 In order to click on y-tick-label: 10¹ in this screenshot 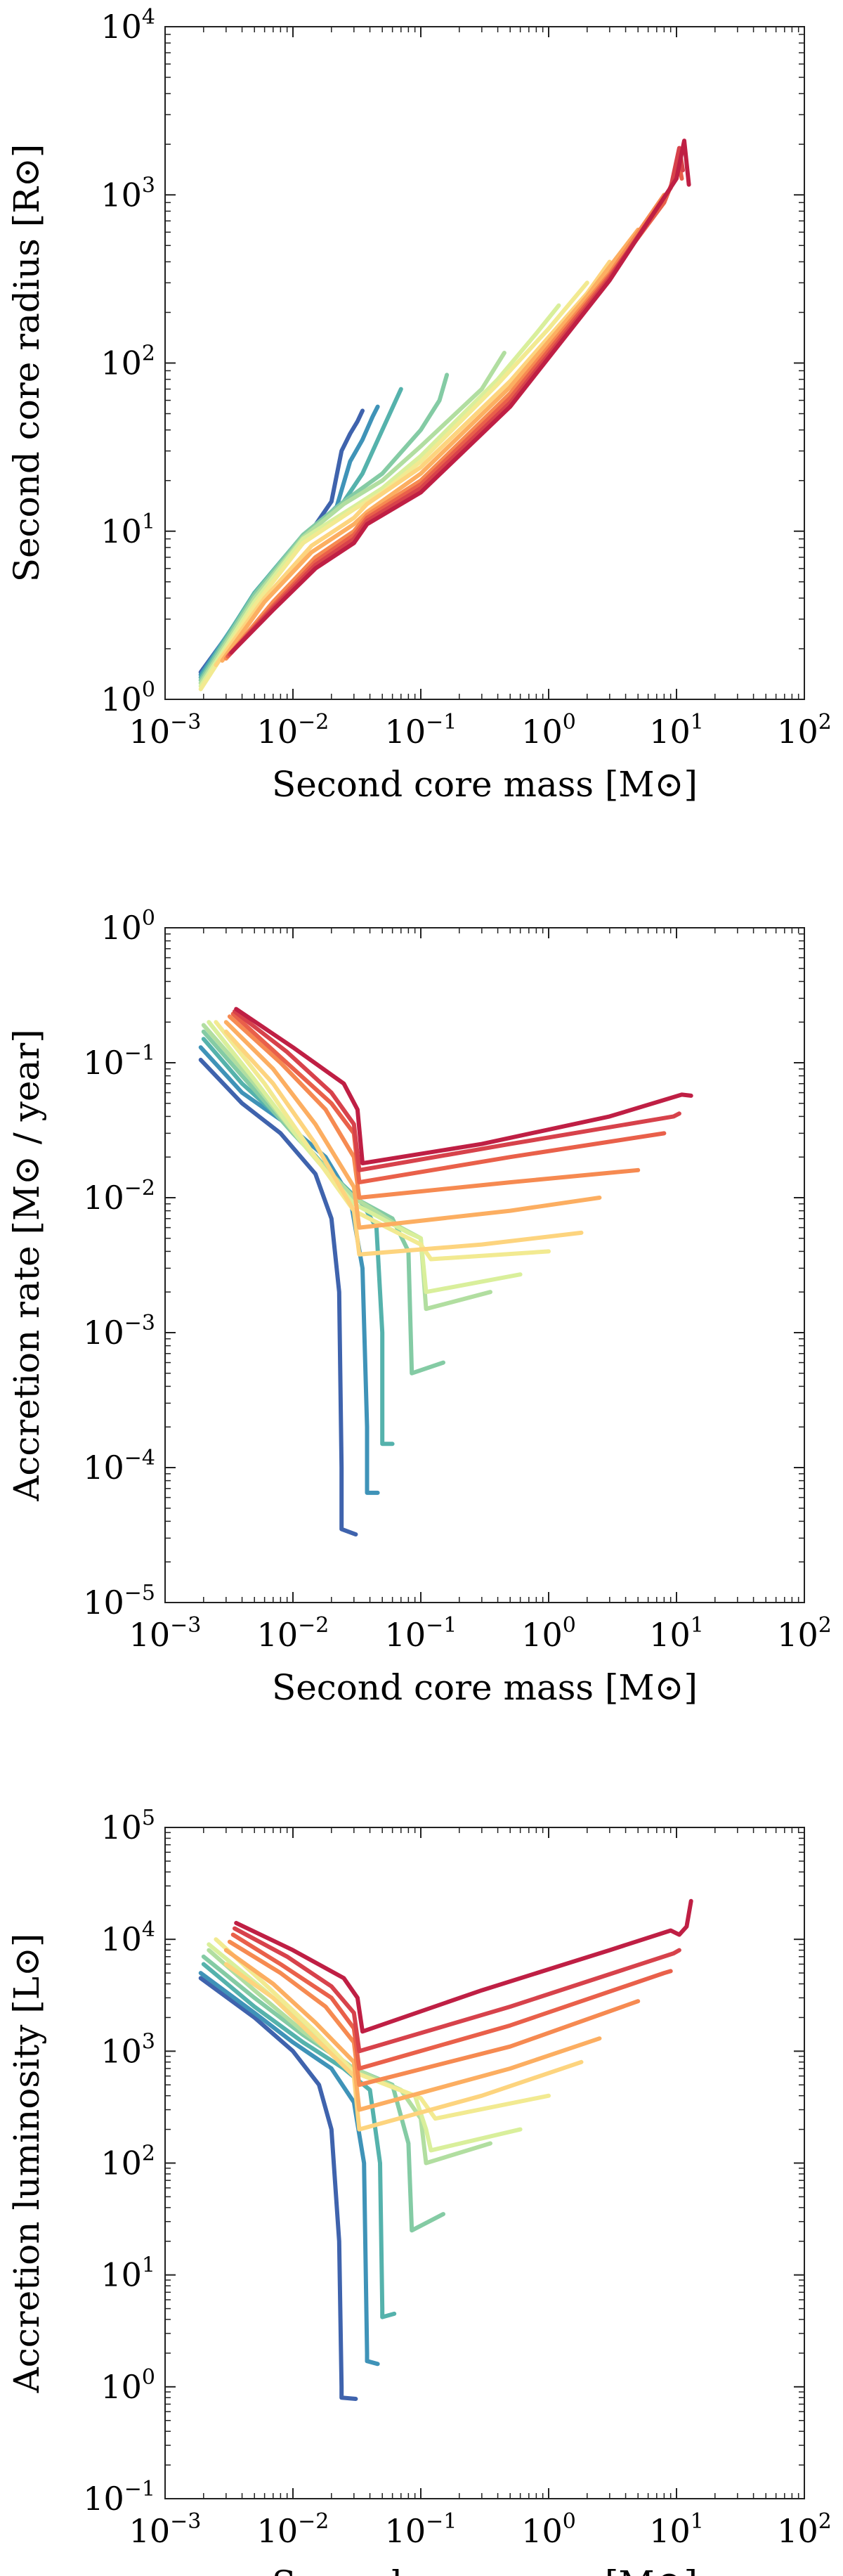, I will do `click(128, 530)`.